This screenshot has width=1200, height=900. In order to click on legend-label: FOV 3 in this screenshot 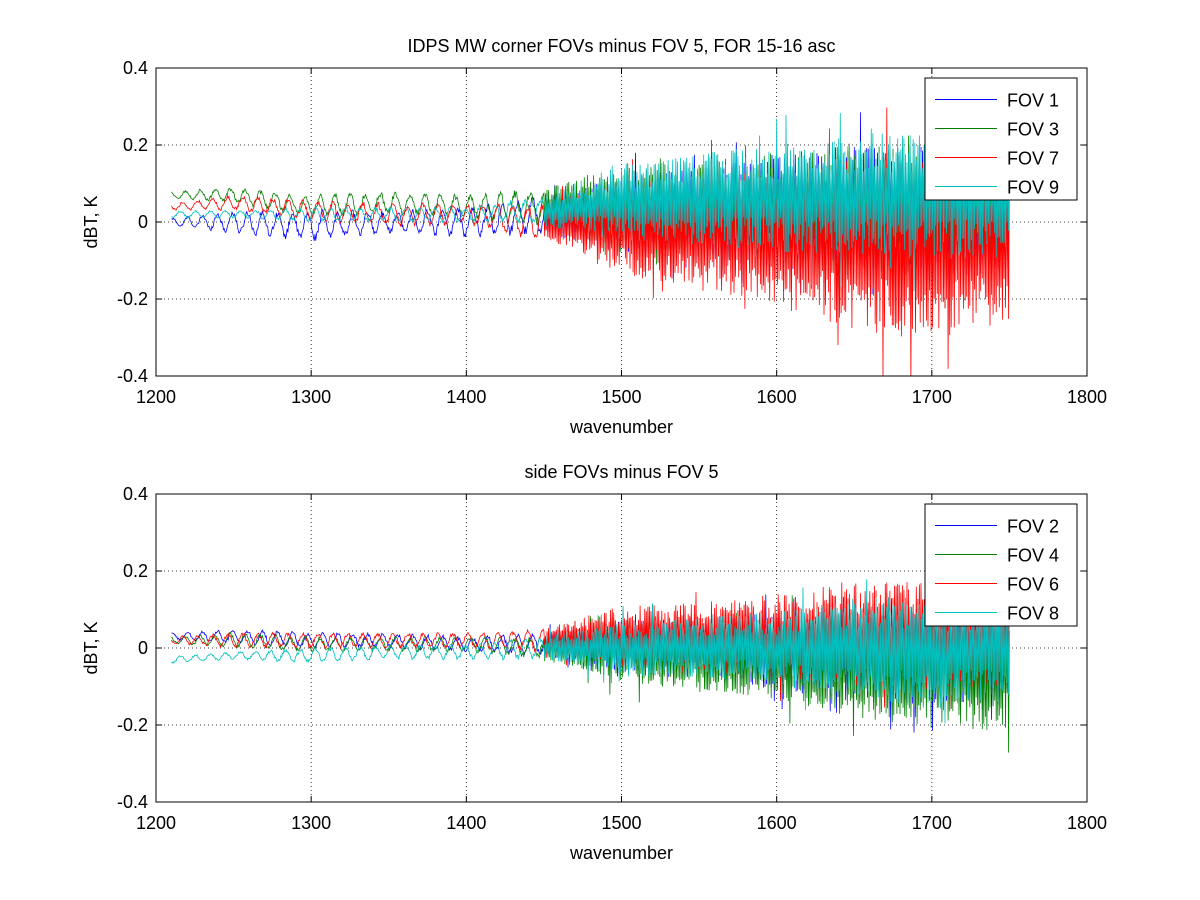, I will do `click(1033, 130)`.